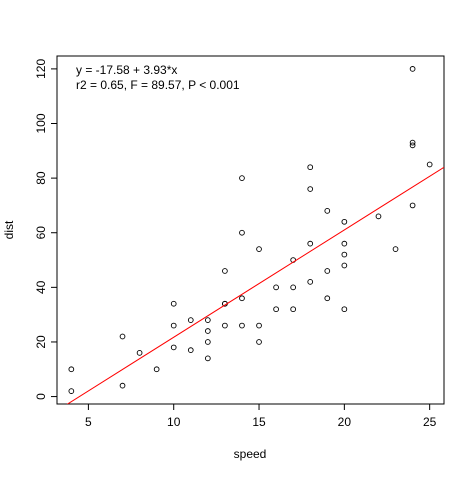  What do you see at coordinates (174, 422) in the screenshot?
I see `x-tick-label: 10` at bounding box center [174, 422].